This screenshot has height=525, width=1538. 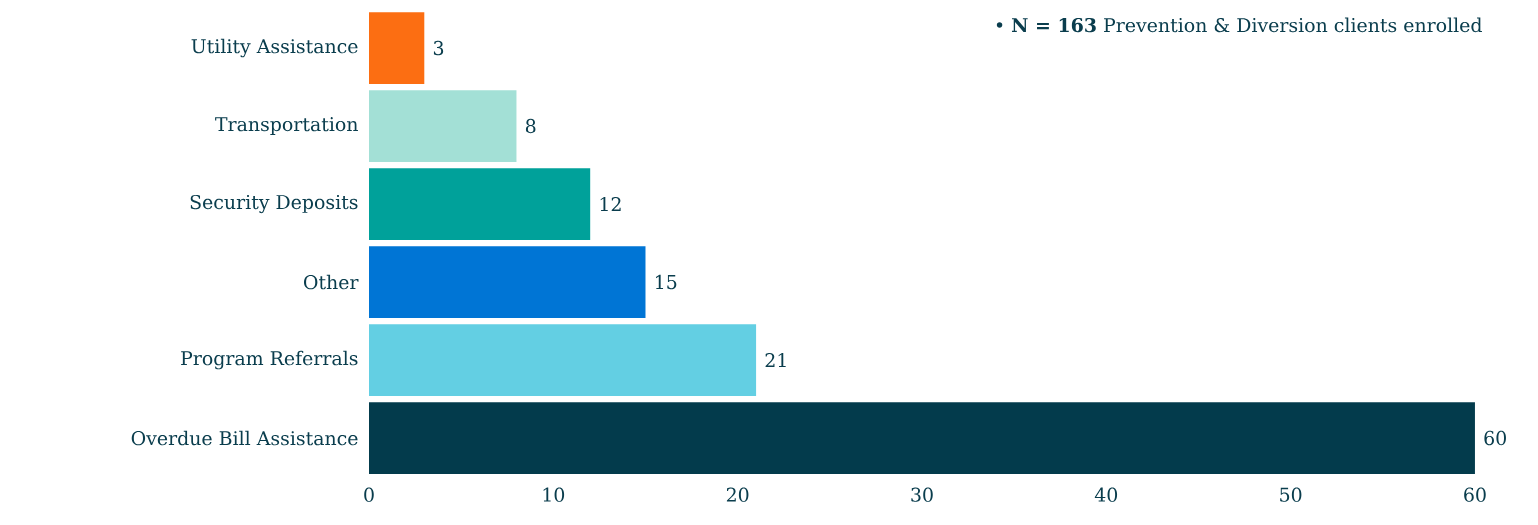 I want to click on y-tick-label: Transportation, so click(x=286, y=126).